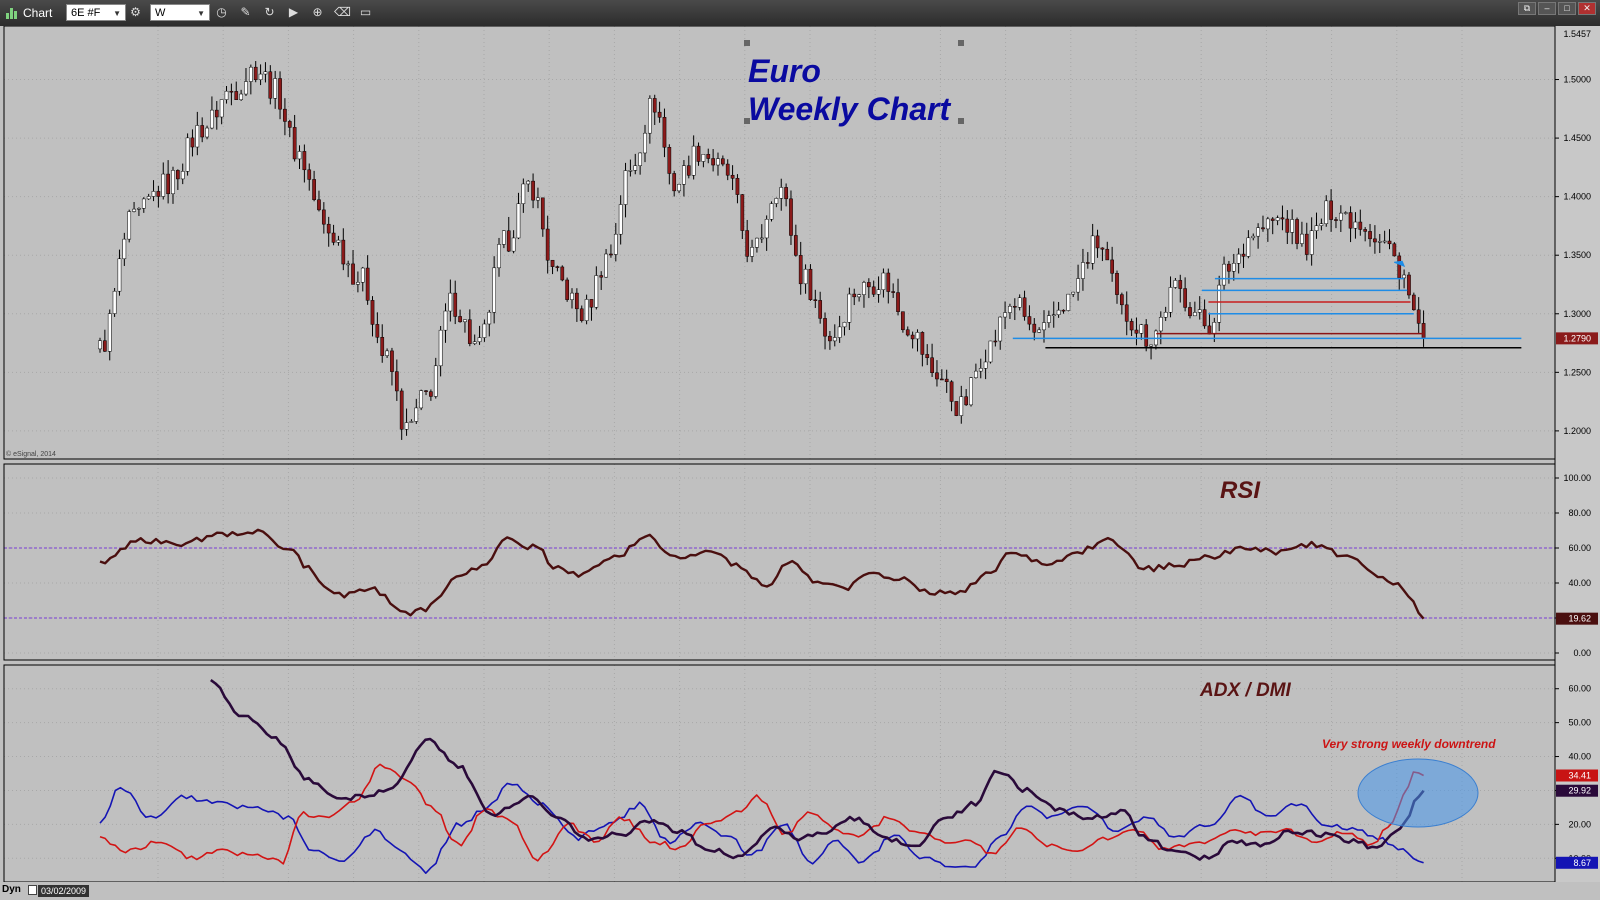  Describe the element at coordinates (11, 889) in the screenshot. I see `dyn-label: Dyn` at that location.